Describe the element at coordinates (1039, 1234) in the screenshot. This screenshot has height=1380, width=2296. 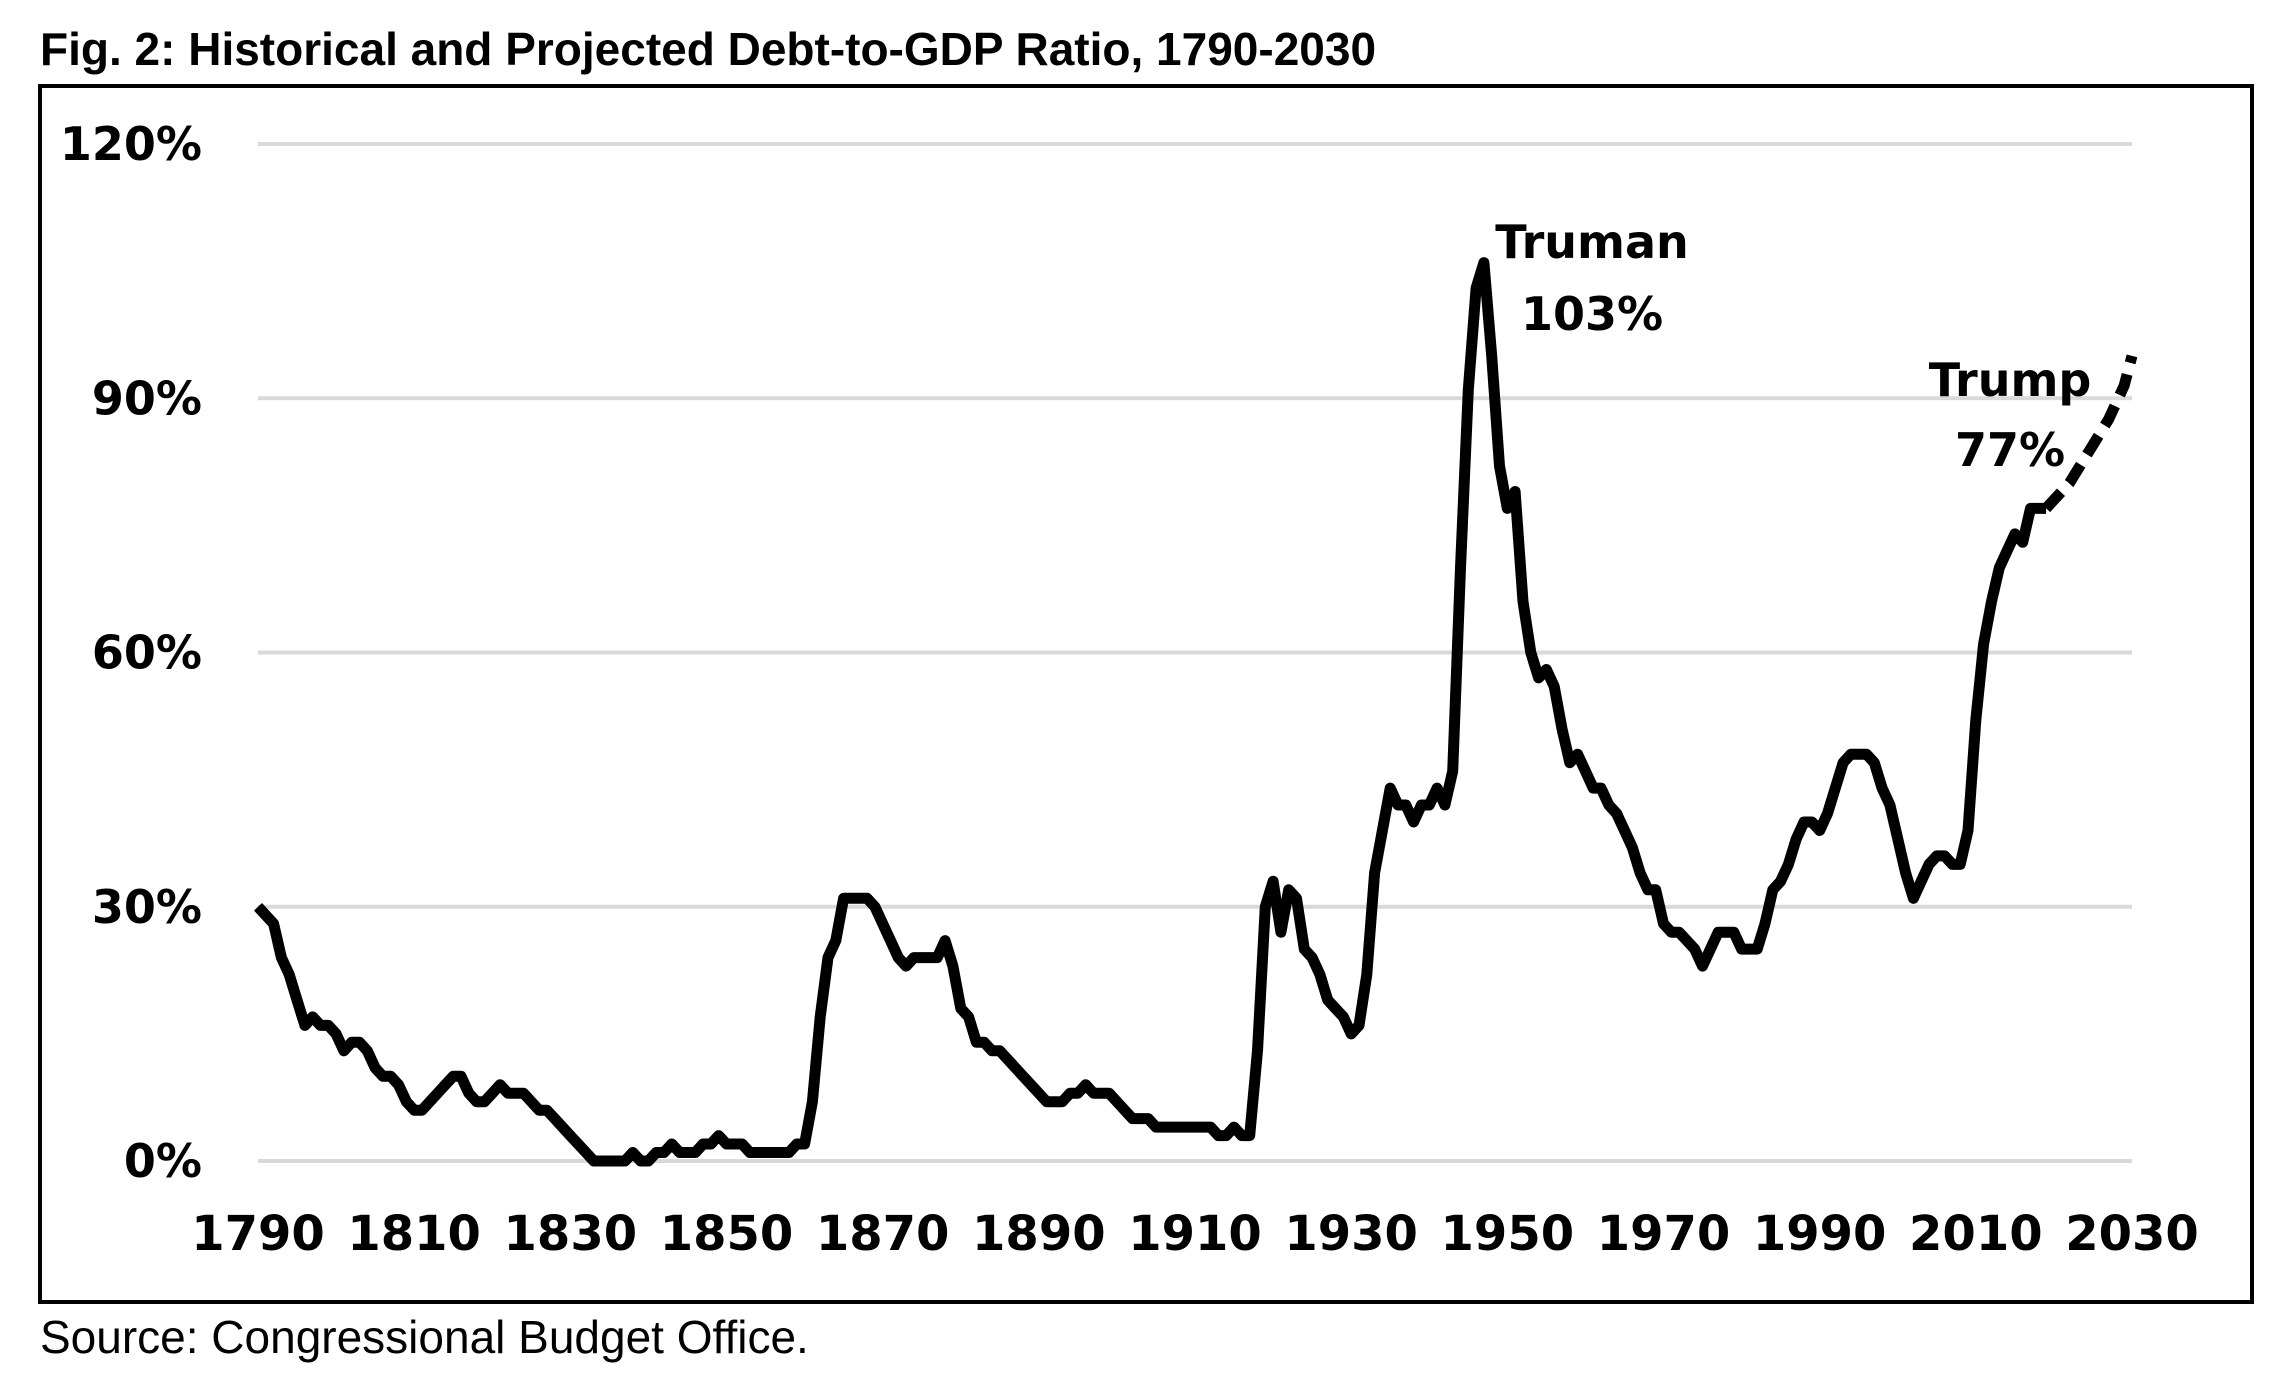
I see `x-tick-label: 1890` at that location.